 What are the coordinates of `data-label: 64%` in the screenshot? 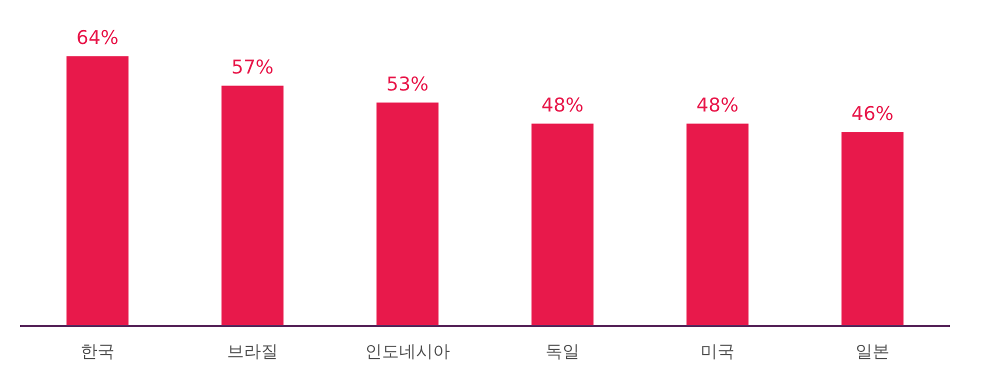 It's located at (97, 38).